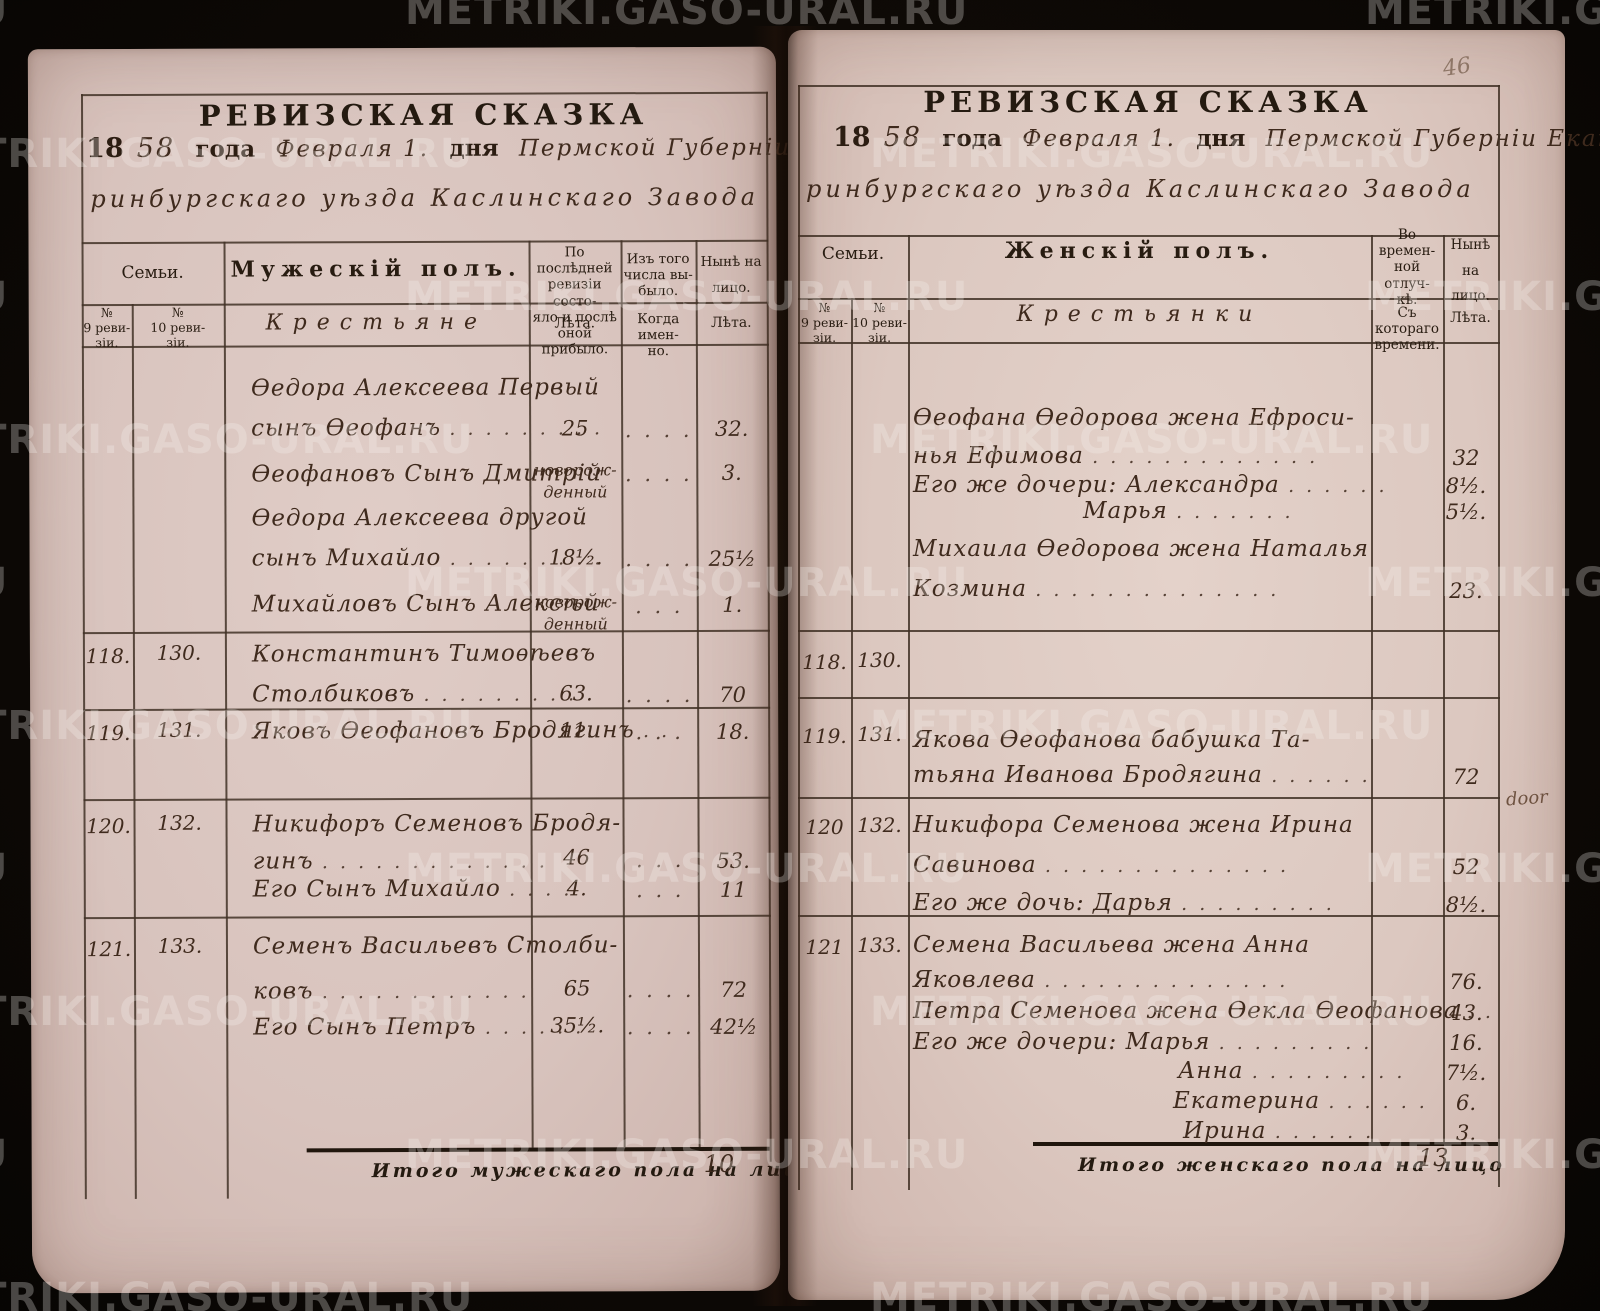 The image size is (1600, 1311). Describe the element at coordinates (732, 731) in the screenshot. I see `age-now: 18.` at that location.